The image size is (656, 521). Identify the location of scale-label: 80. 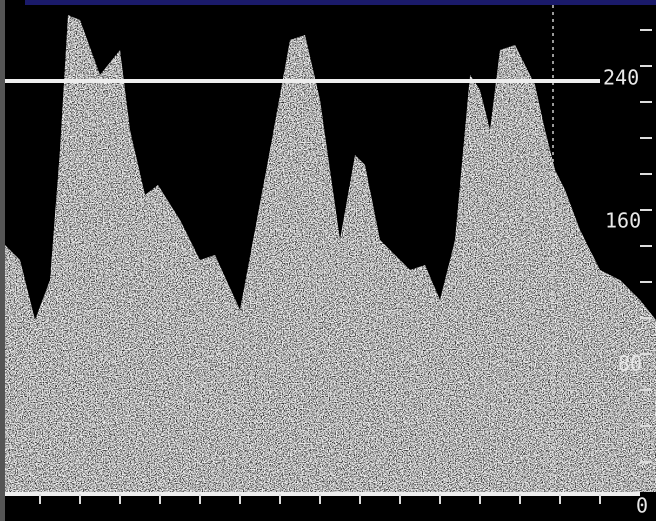
(630, 364).